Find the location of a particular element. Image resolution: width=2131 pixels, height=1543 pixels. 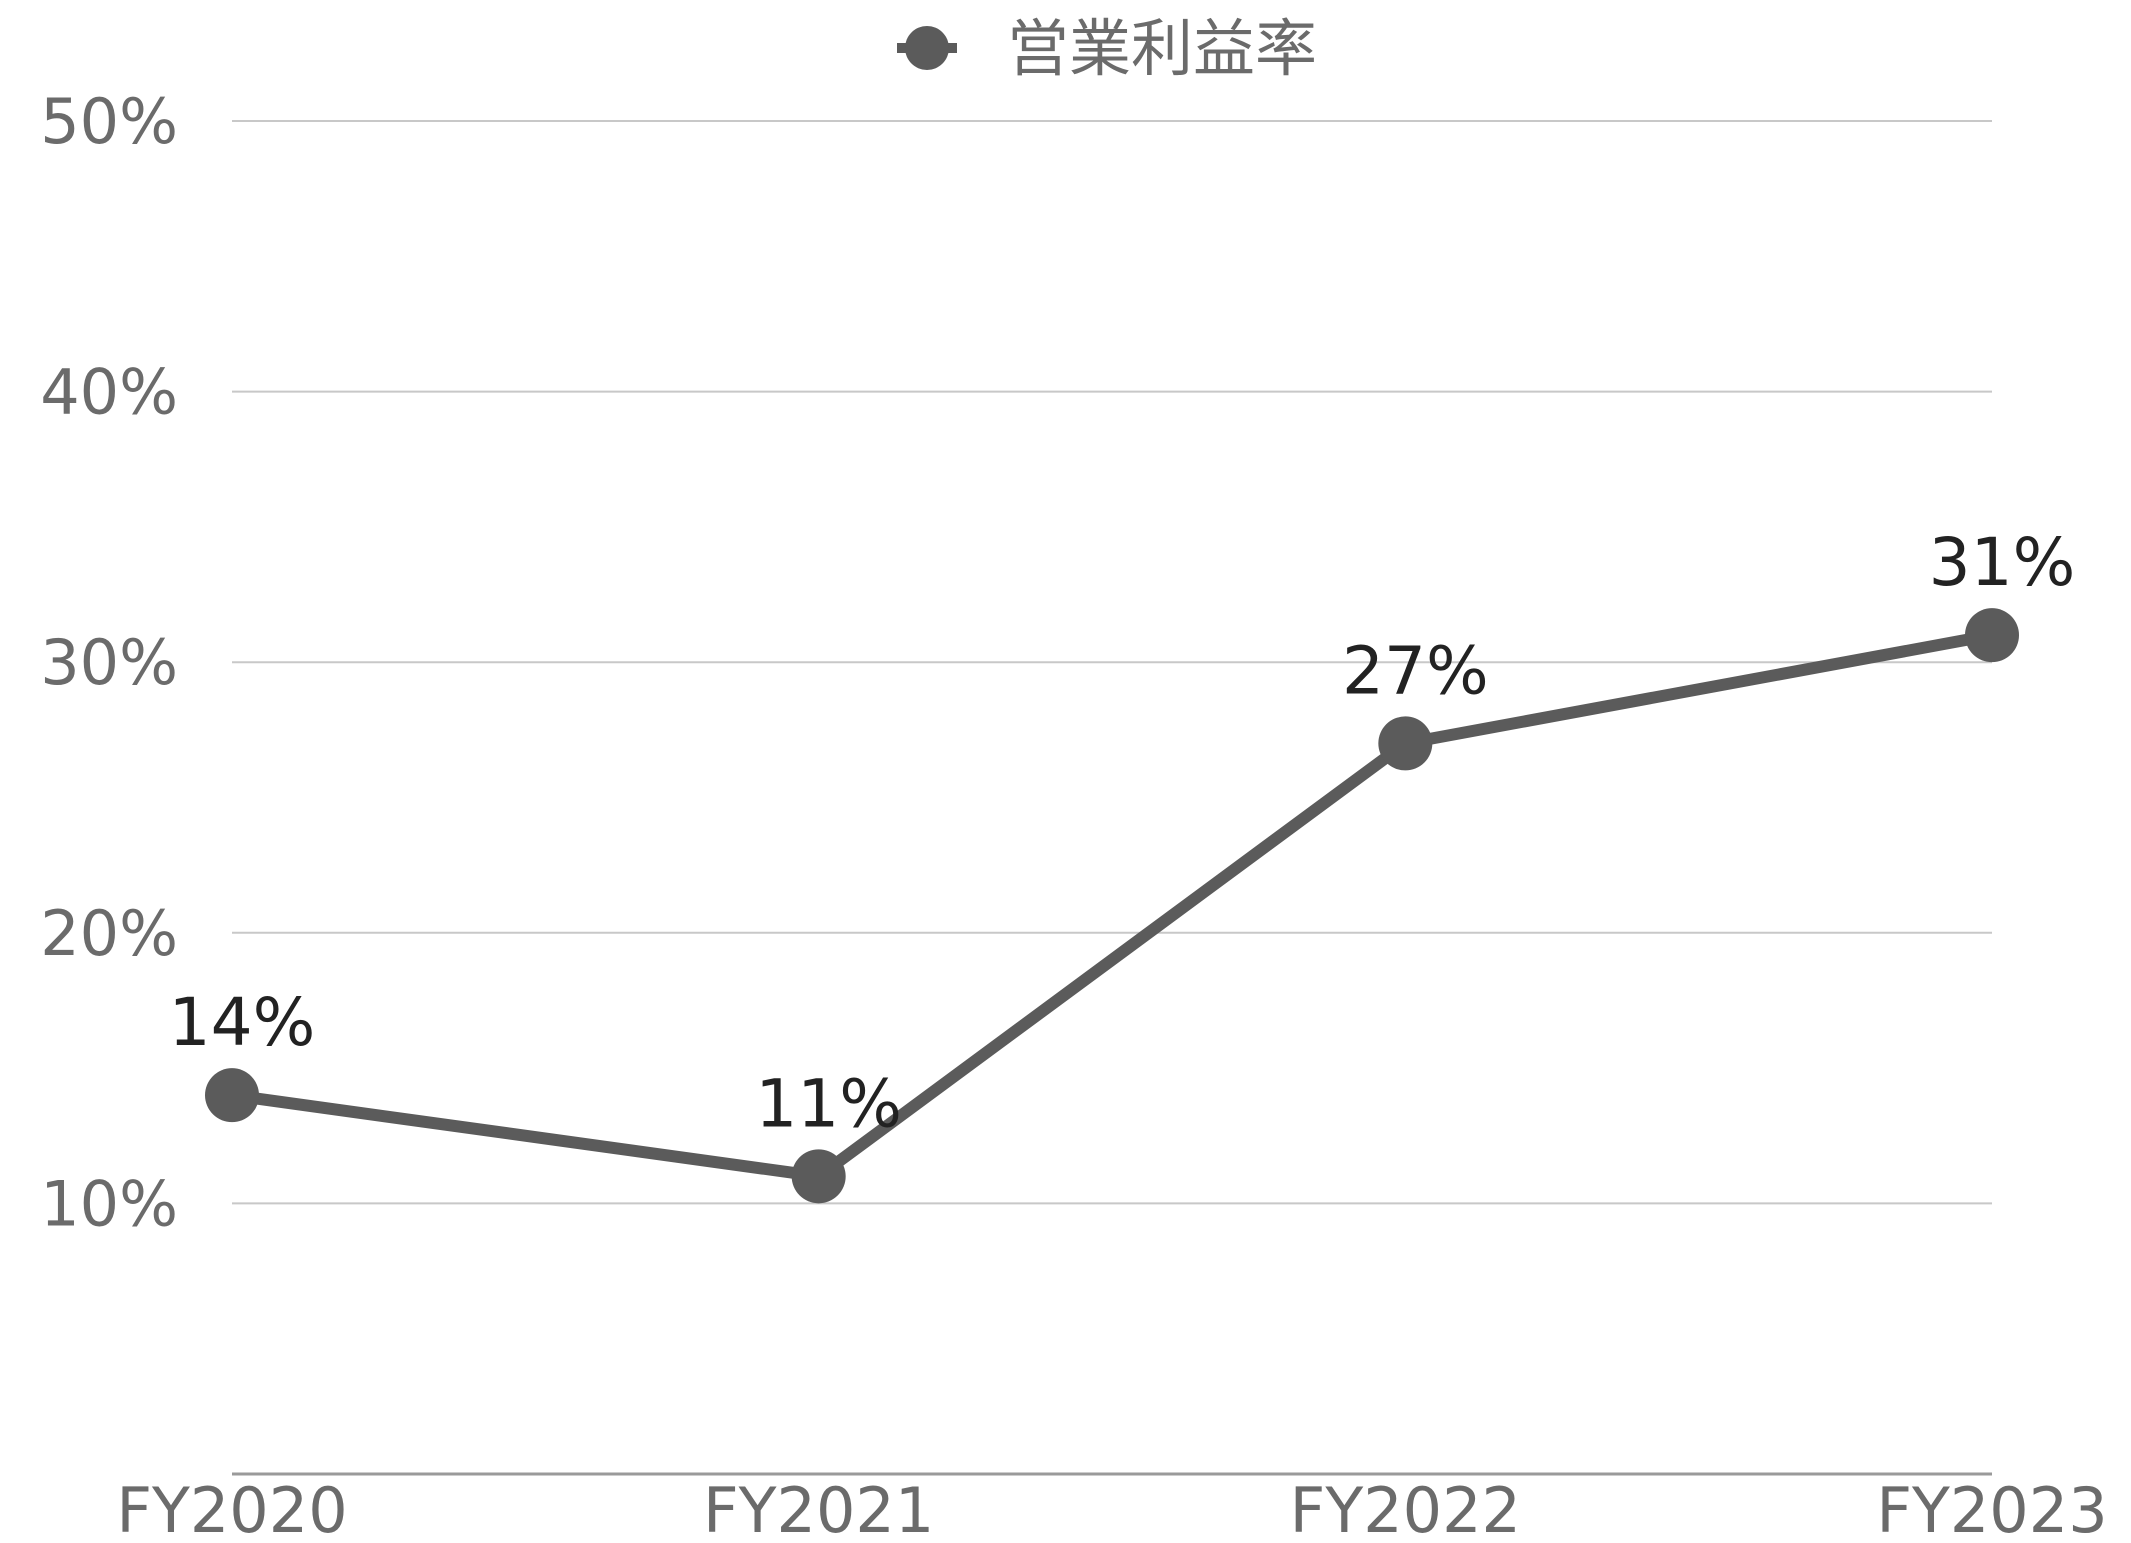

y-axis-tick-labels: 10% 20% 30% 40% 50% is located at coordinates (109, 662).